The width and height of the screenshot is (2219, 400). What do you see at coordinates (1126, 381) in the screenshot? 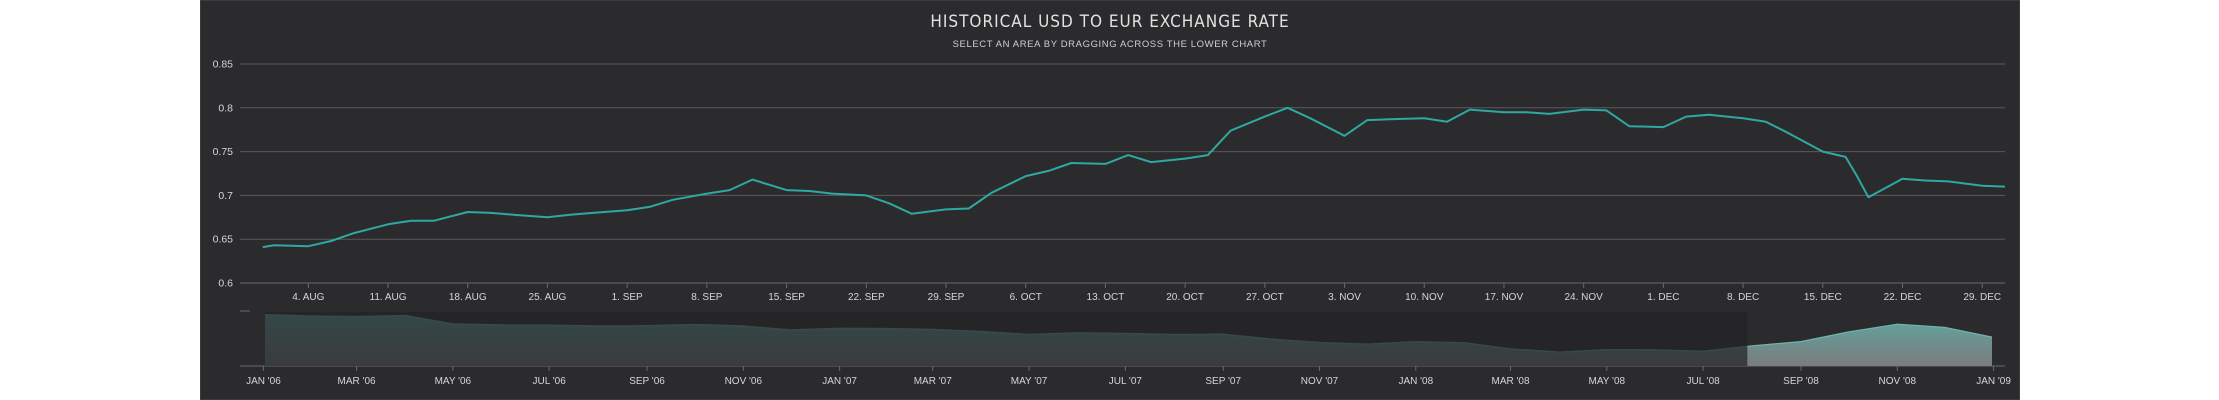
I see `navigator-tick-label: JUL '07` at bounding box center [1126, 381].